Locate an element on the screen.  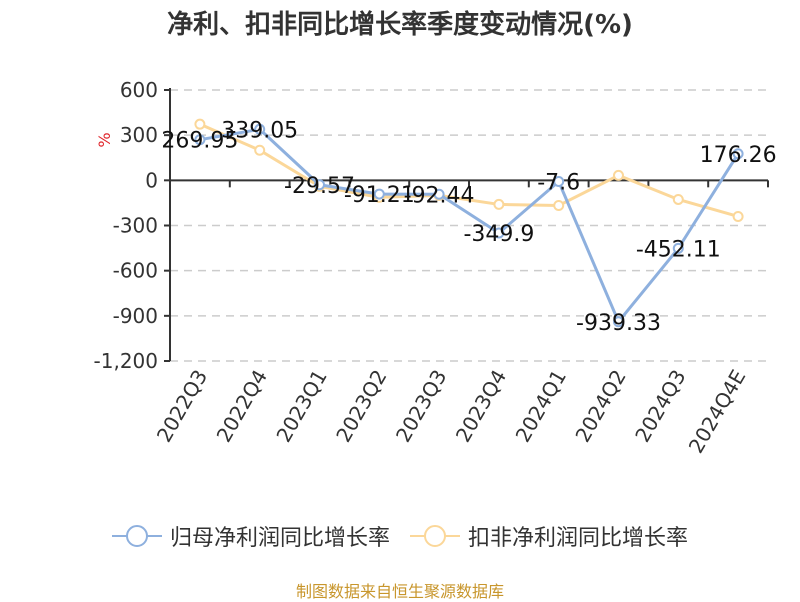
y-axis: 600 300 0 -300 -600 -900 -1,200 is located at coordinates (132, 225).